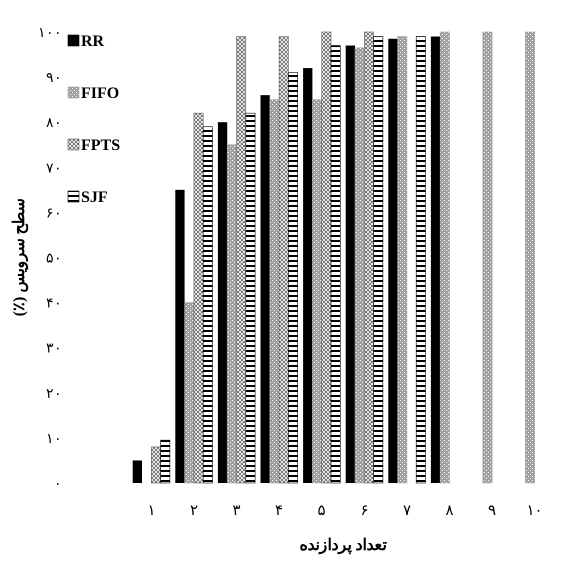 The image size is (573, 561). What do you see at coordinates (50, 33) in the screenshot?
I see `y-tick-label: ۱۰۰` at bounding box center [50, 33].